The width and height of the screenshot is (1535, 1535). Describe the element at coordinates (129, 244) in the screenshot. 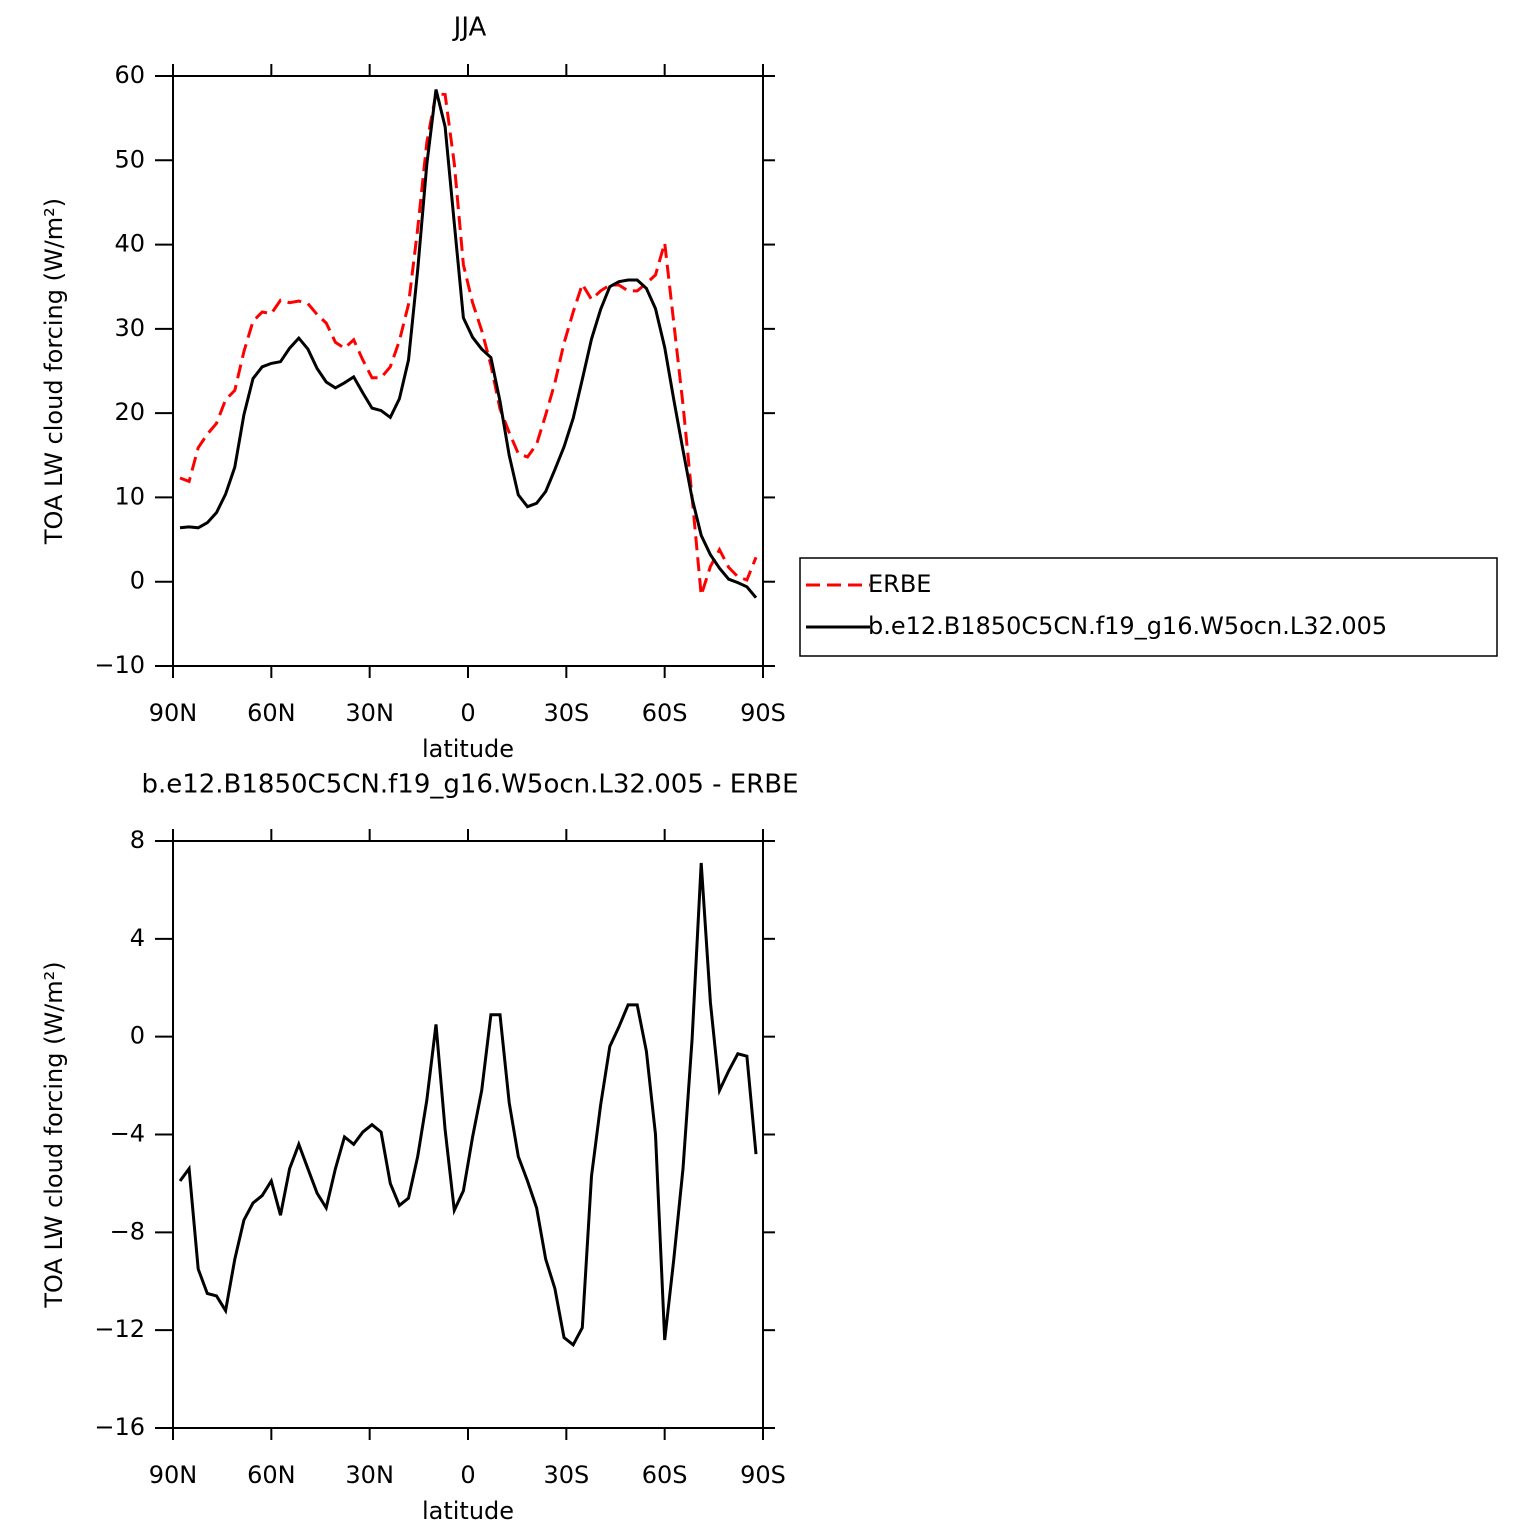

I see `y-tick-label: 40` at that location.